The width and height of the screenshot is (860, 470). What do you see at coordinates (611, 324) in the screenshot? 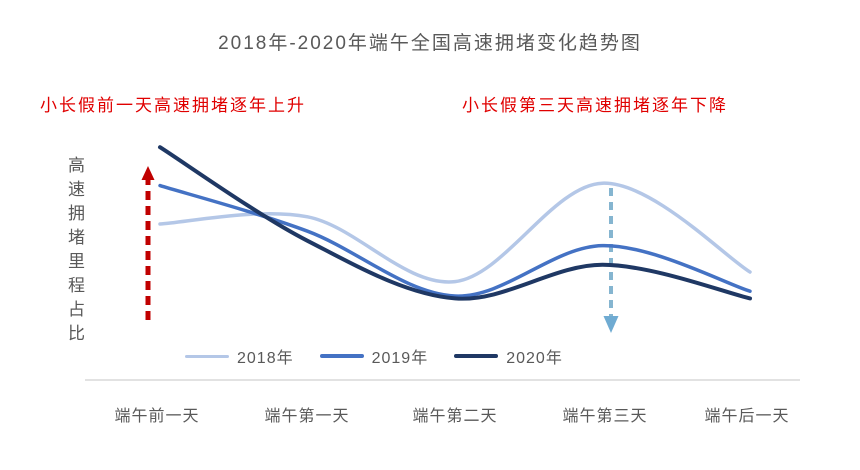
I see `down-trend-arrowhead-icon` at bounding box center [611, 324].